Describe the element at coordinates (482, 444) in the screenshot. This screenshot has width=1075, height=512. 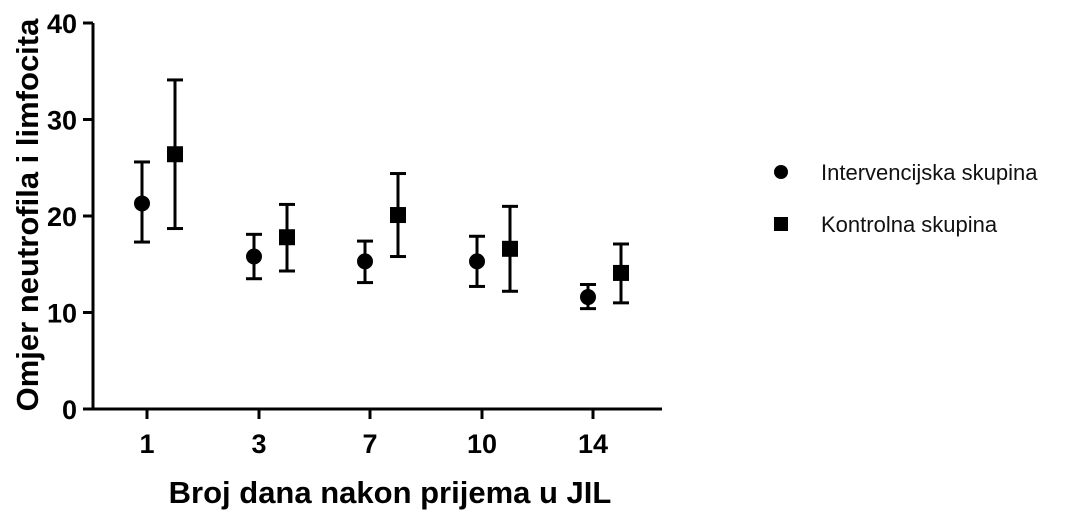
I see `x-tick-label: 10` at that location.